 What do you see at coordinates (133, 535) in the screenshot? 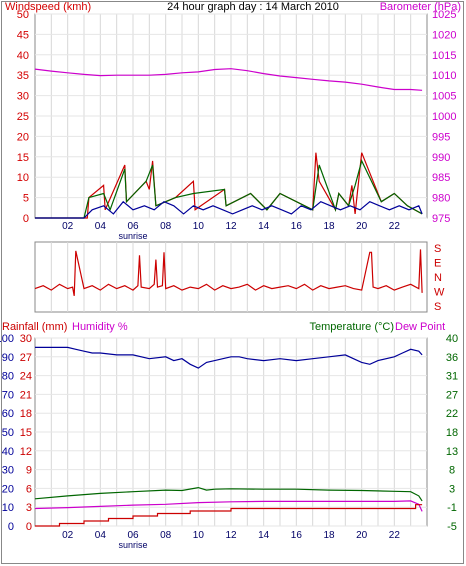
I see `climate-x-tick-label: 06` at bounding box center [133, 535].